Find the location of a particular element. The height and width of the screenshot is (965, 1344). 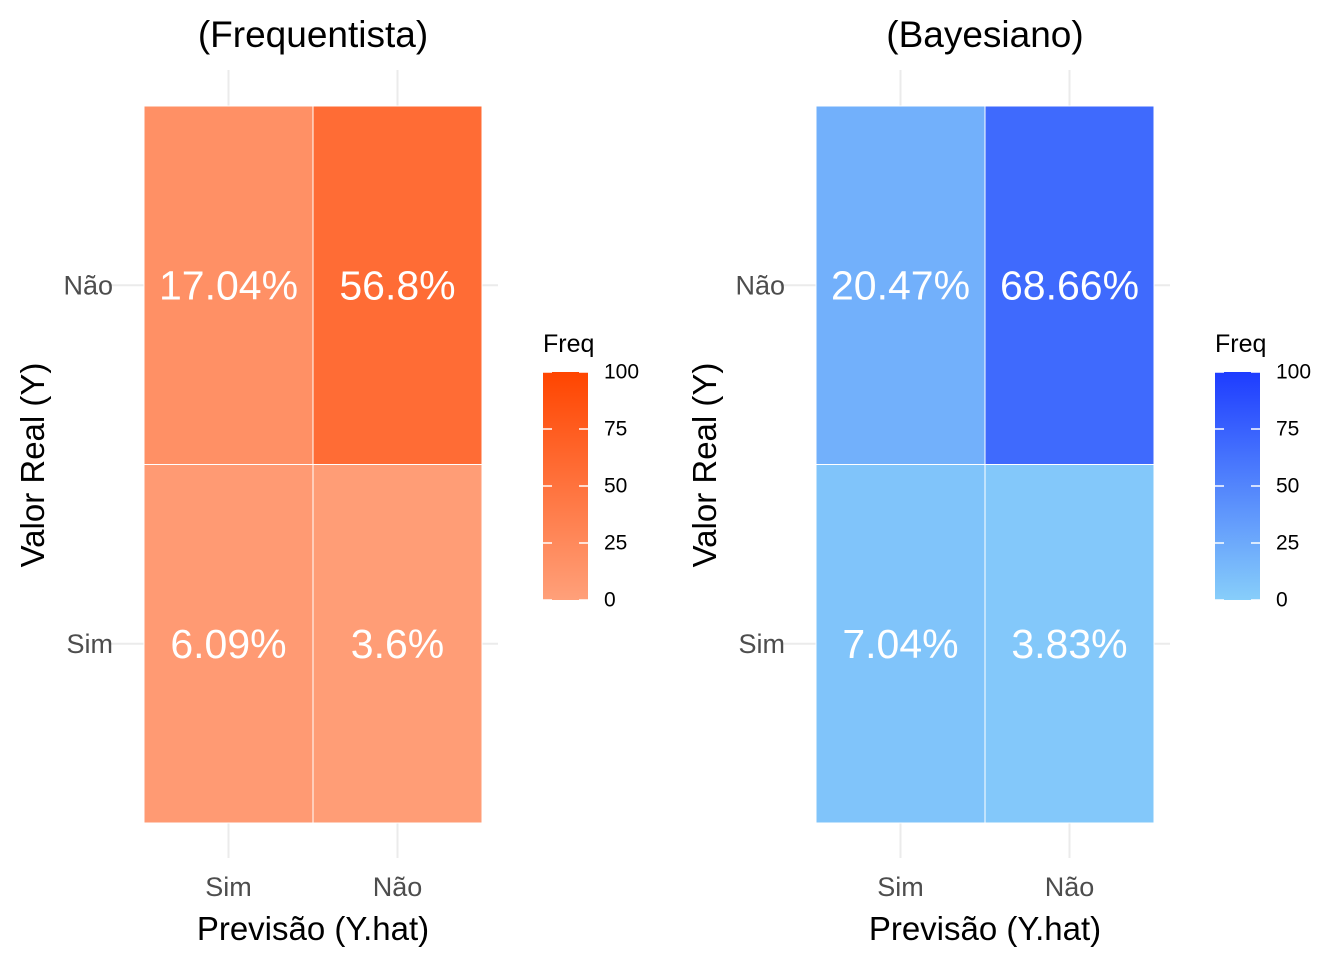

cell-value-label: 3.6% is located at coordinates (397, 644).